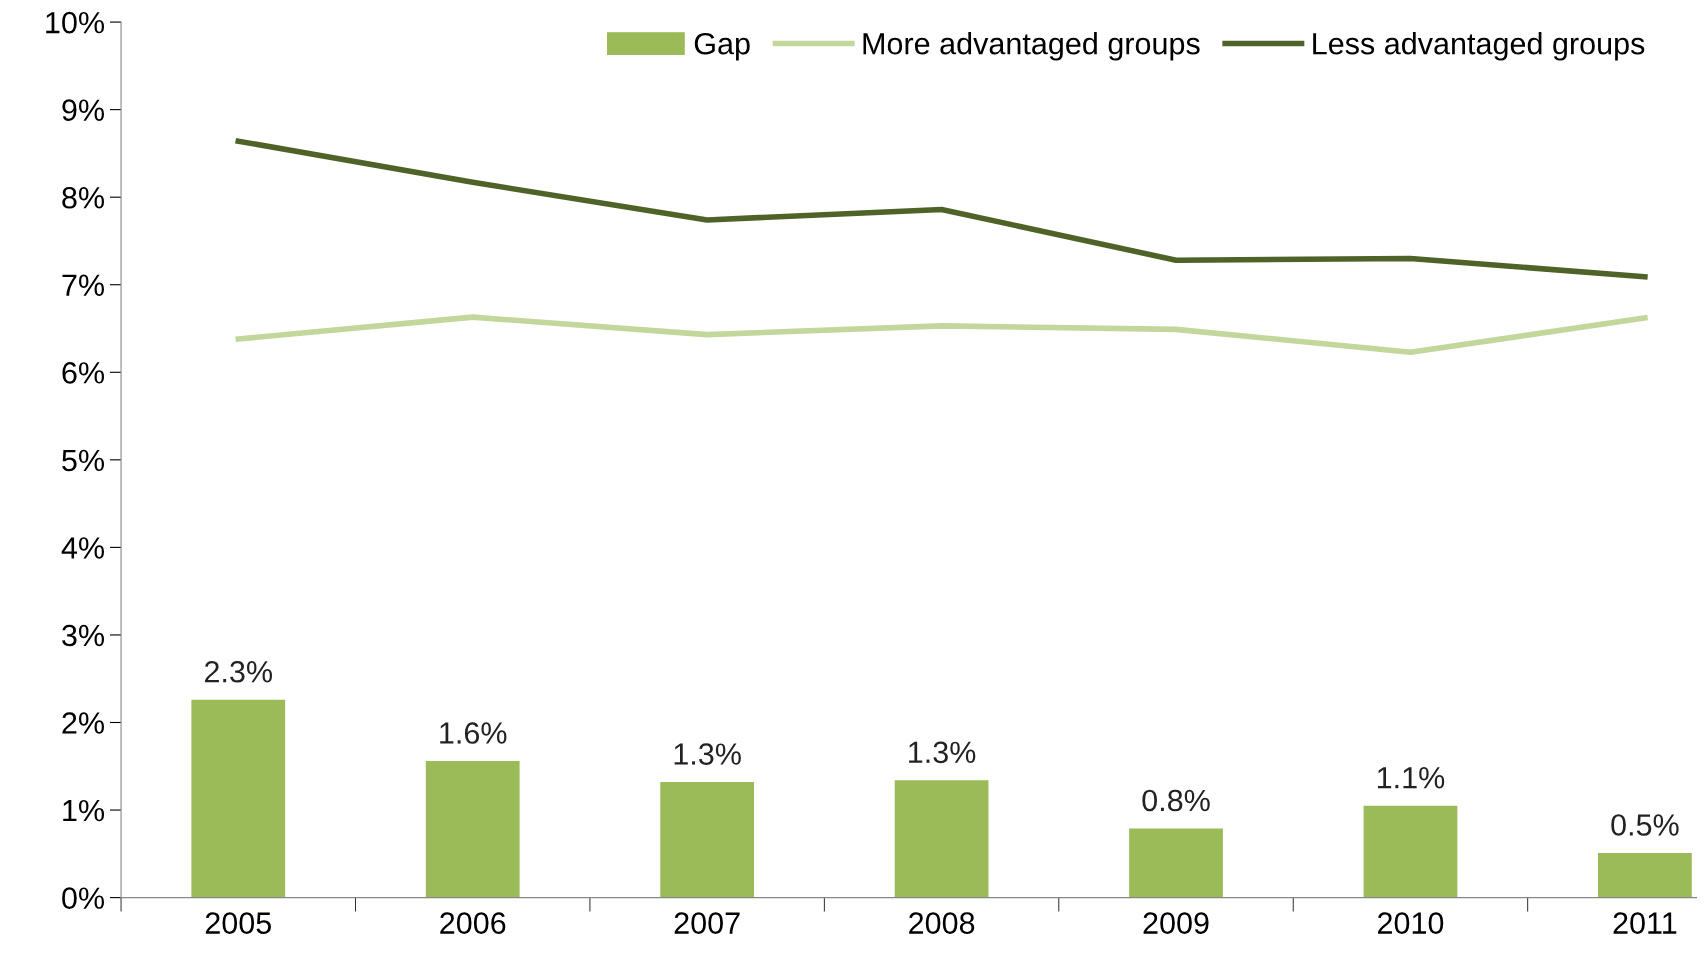 This screenshot has height=960, width=1705. Describe the element at coordinates (83, 197) in the screenshot. I see `y-tick-label: 8%` at that location.